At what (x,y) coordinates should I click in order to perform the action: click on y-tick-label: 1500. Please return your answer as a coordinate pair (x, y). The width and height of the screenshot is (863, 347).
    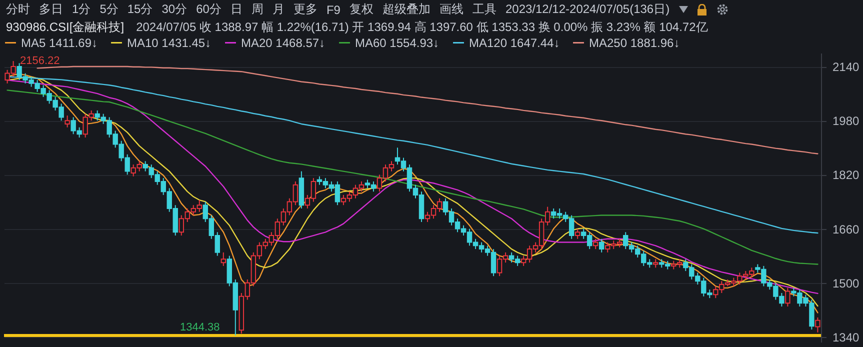
    Looking at the image, I should click on (846, 283).